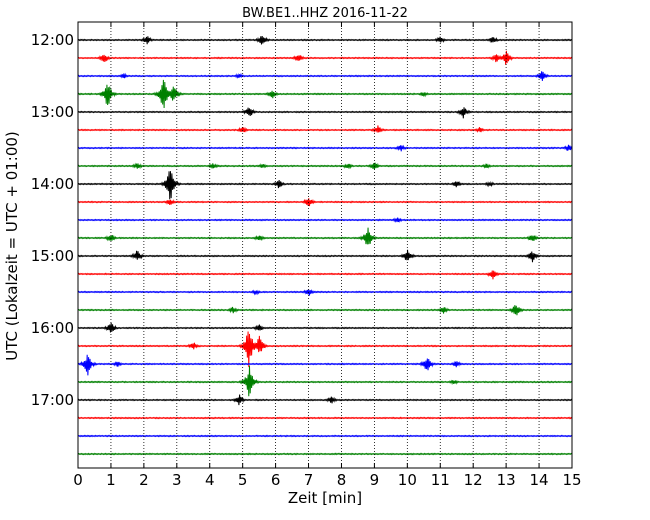 The image size is (650, 520). Describe the element at coordinates (440, 480) in the screenshot. I see `x-tick-label: 11` at that location.